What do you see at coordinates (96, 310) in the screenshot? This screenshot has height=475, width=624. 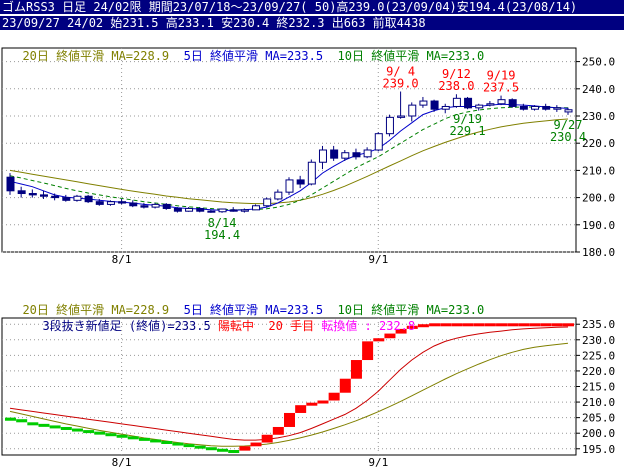 I see `sub-legend-ma20: 20日 終値平滑 MA=228.9` at bounding box center [96, 310].